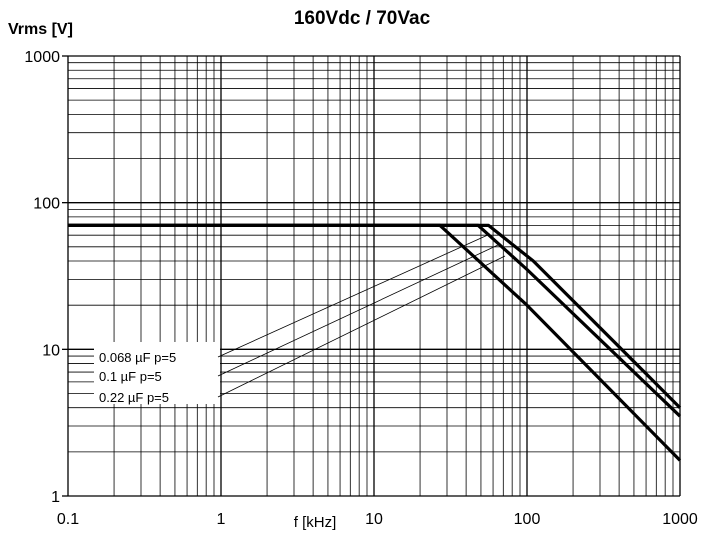 This screenshot has height=535, width=705. What do you see at coordinates (315, 522) in the screenshot?
I see `x-axis-label: f [kHz]` at bounding box center [315, 522].